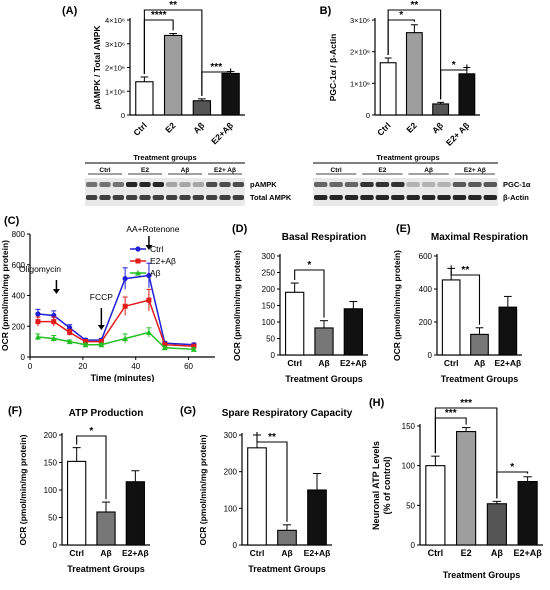  Describe the element at coordinates (287, 569) in the screenshot. I see `x-axis-label-g: Treatment Groups` at that location.